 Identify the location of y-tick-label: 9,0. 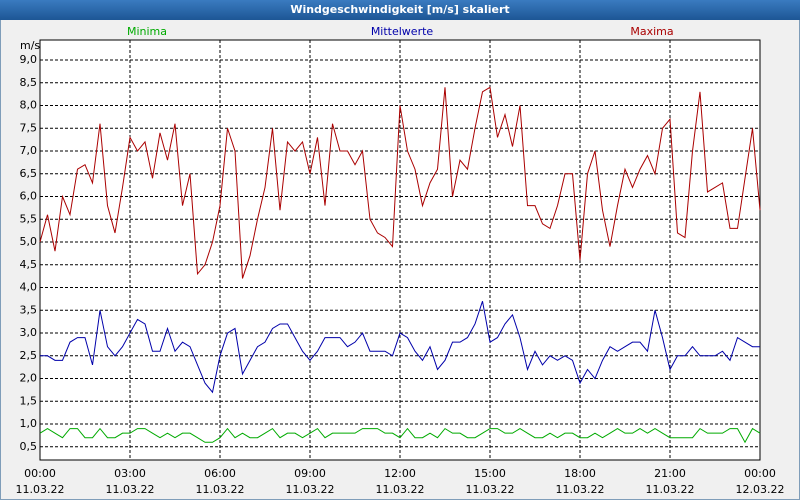
(29, 59).